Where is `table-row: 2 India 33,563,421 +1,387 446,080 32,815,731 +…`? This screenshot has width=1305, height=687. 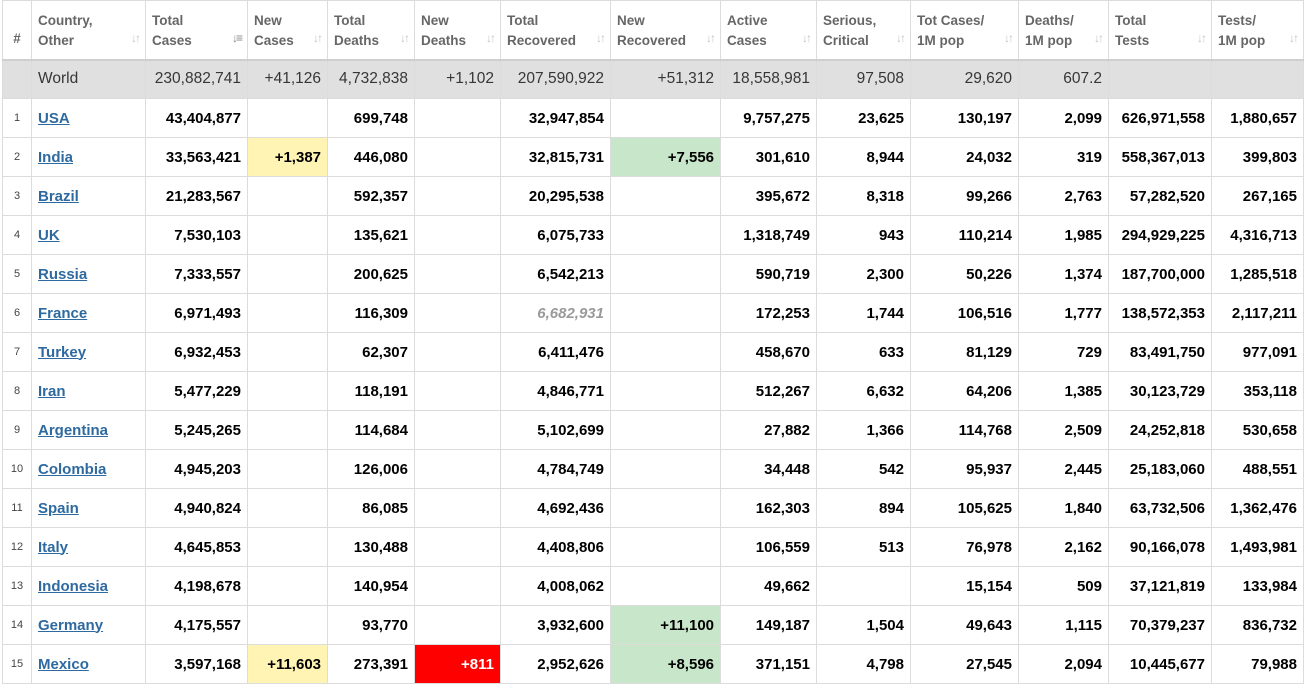 table-row: 2 India 33,563,421 +1,387 446,080 32,815,731 +… is located at coordinates (653, 157).